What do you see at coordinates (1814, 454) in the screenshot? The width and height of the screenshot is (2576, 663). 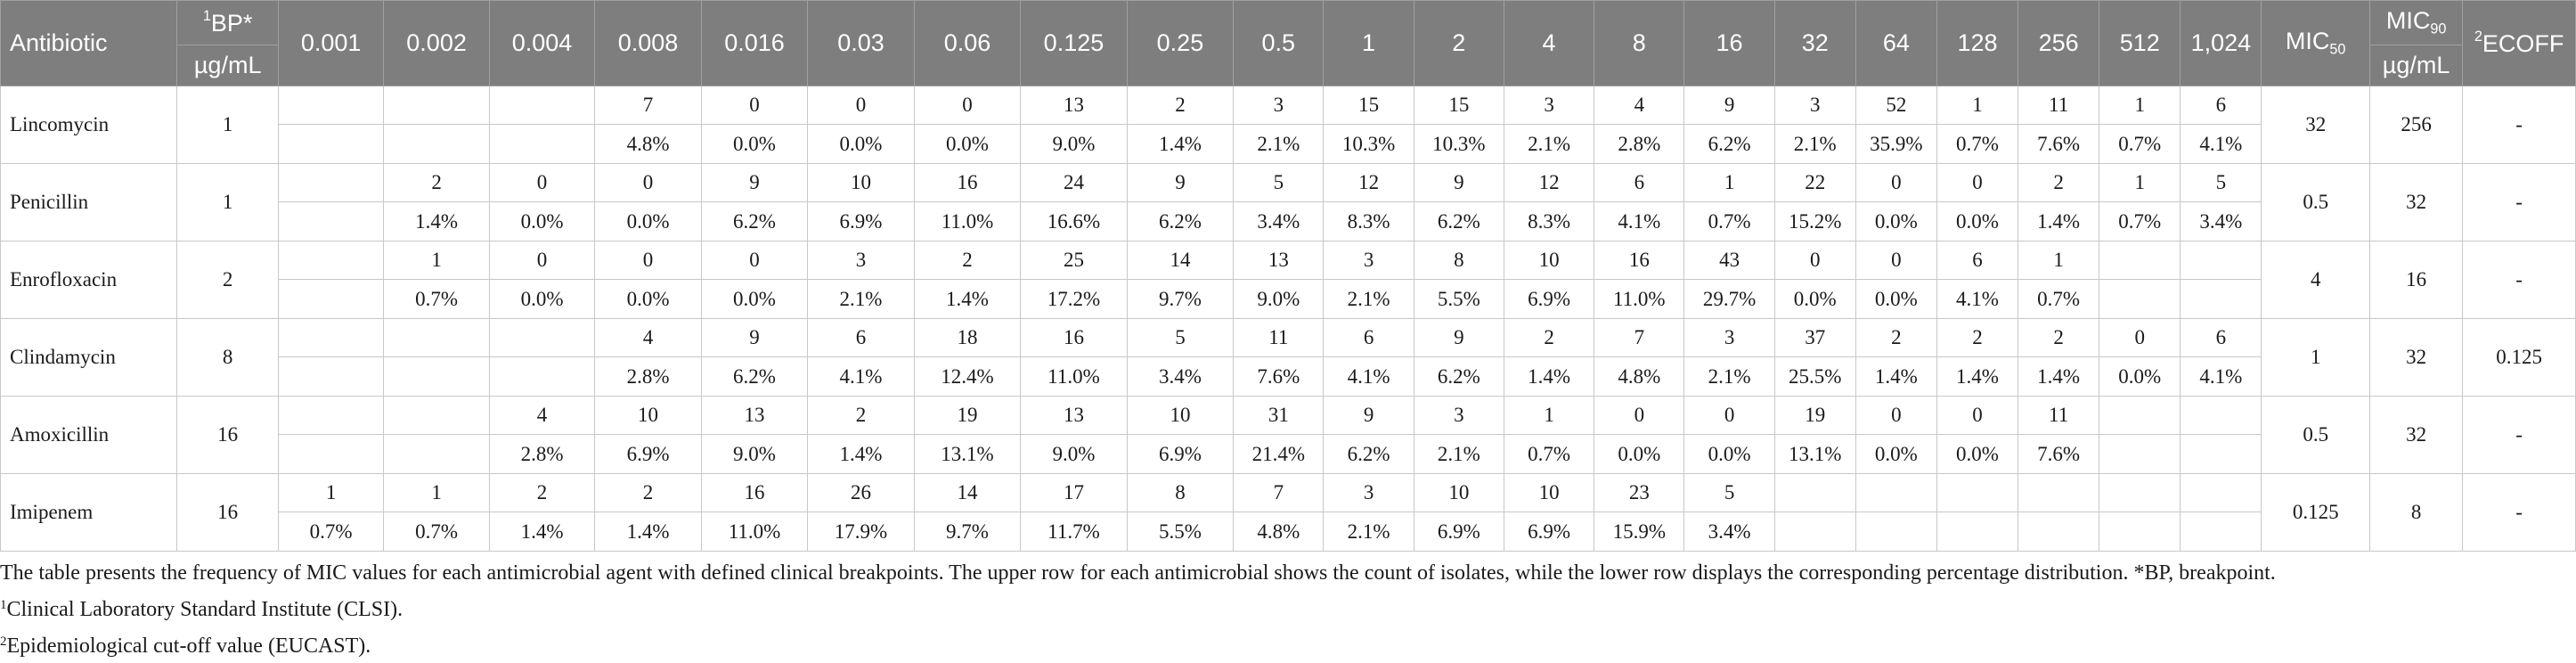 I see `percent-cell: 13.1%` at bounding box center [1814, 454].